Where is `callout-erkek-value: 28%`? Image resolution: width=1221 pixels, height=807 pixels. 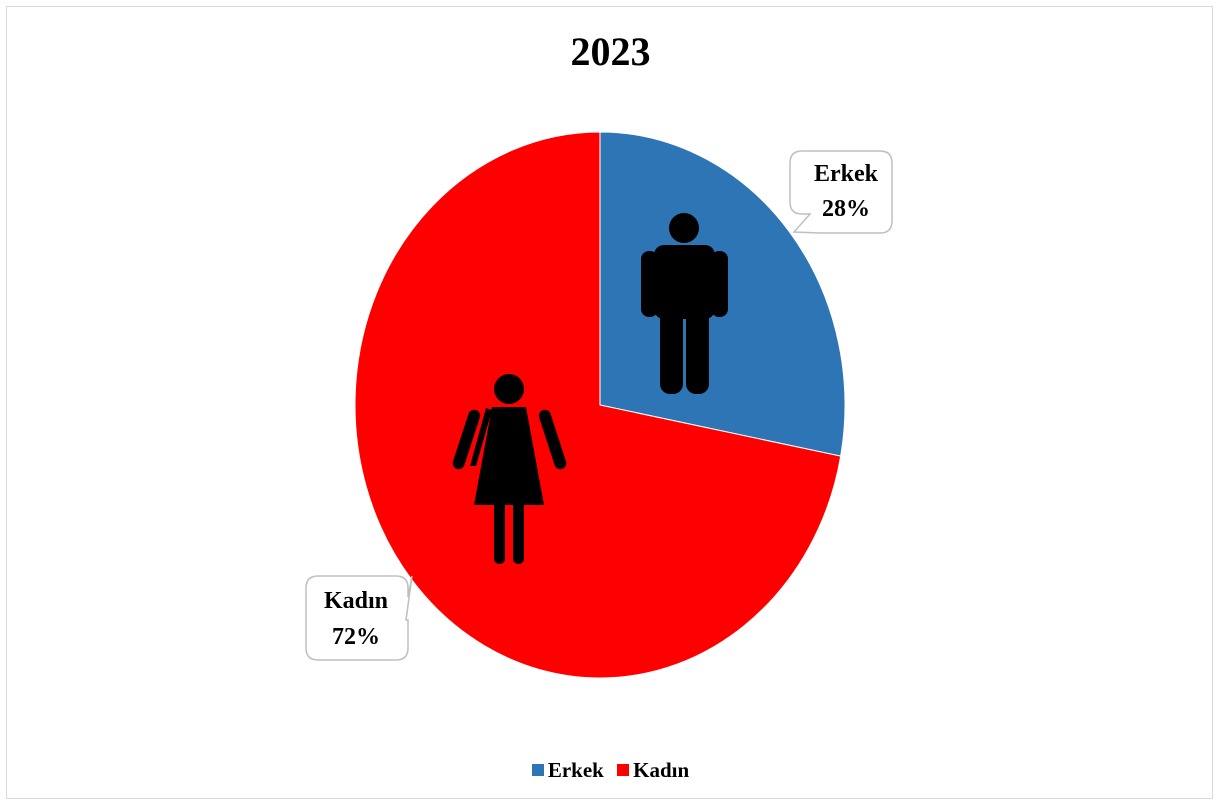
callout-erkek-value: 28% is located at coordinates (846, 209).